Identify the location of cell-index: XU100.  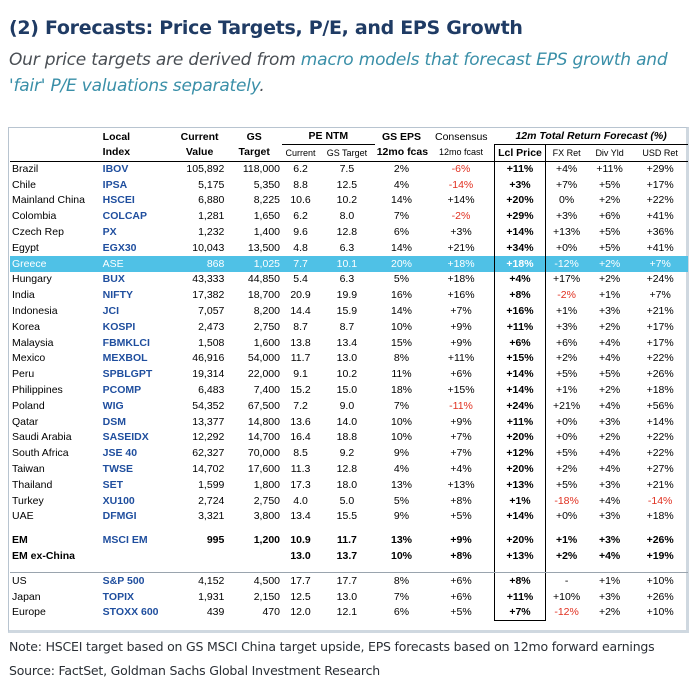
(118, 500).